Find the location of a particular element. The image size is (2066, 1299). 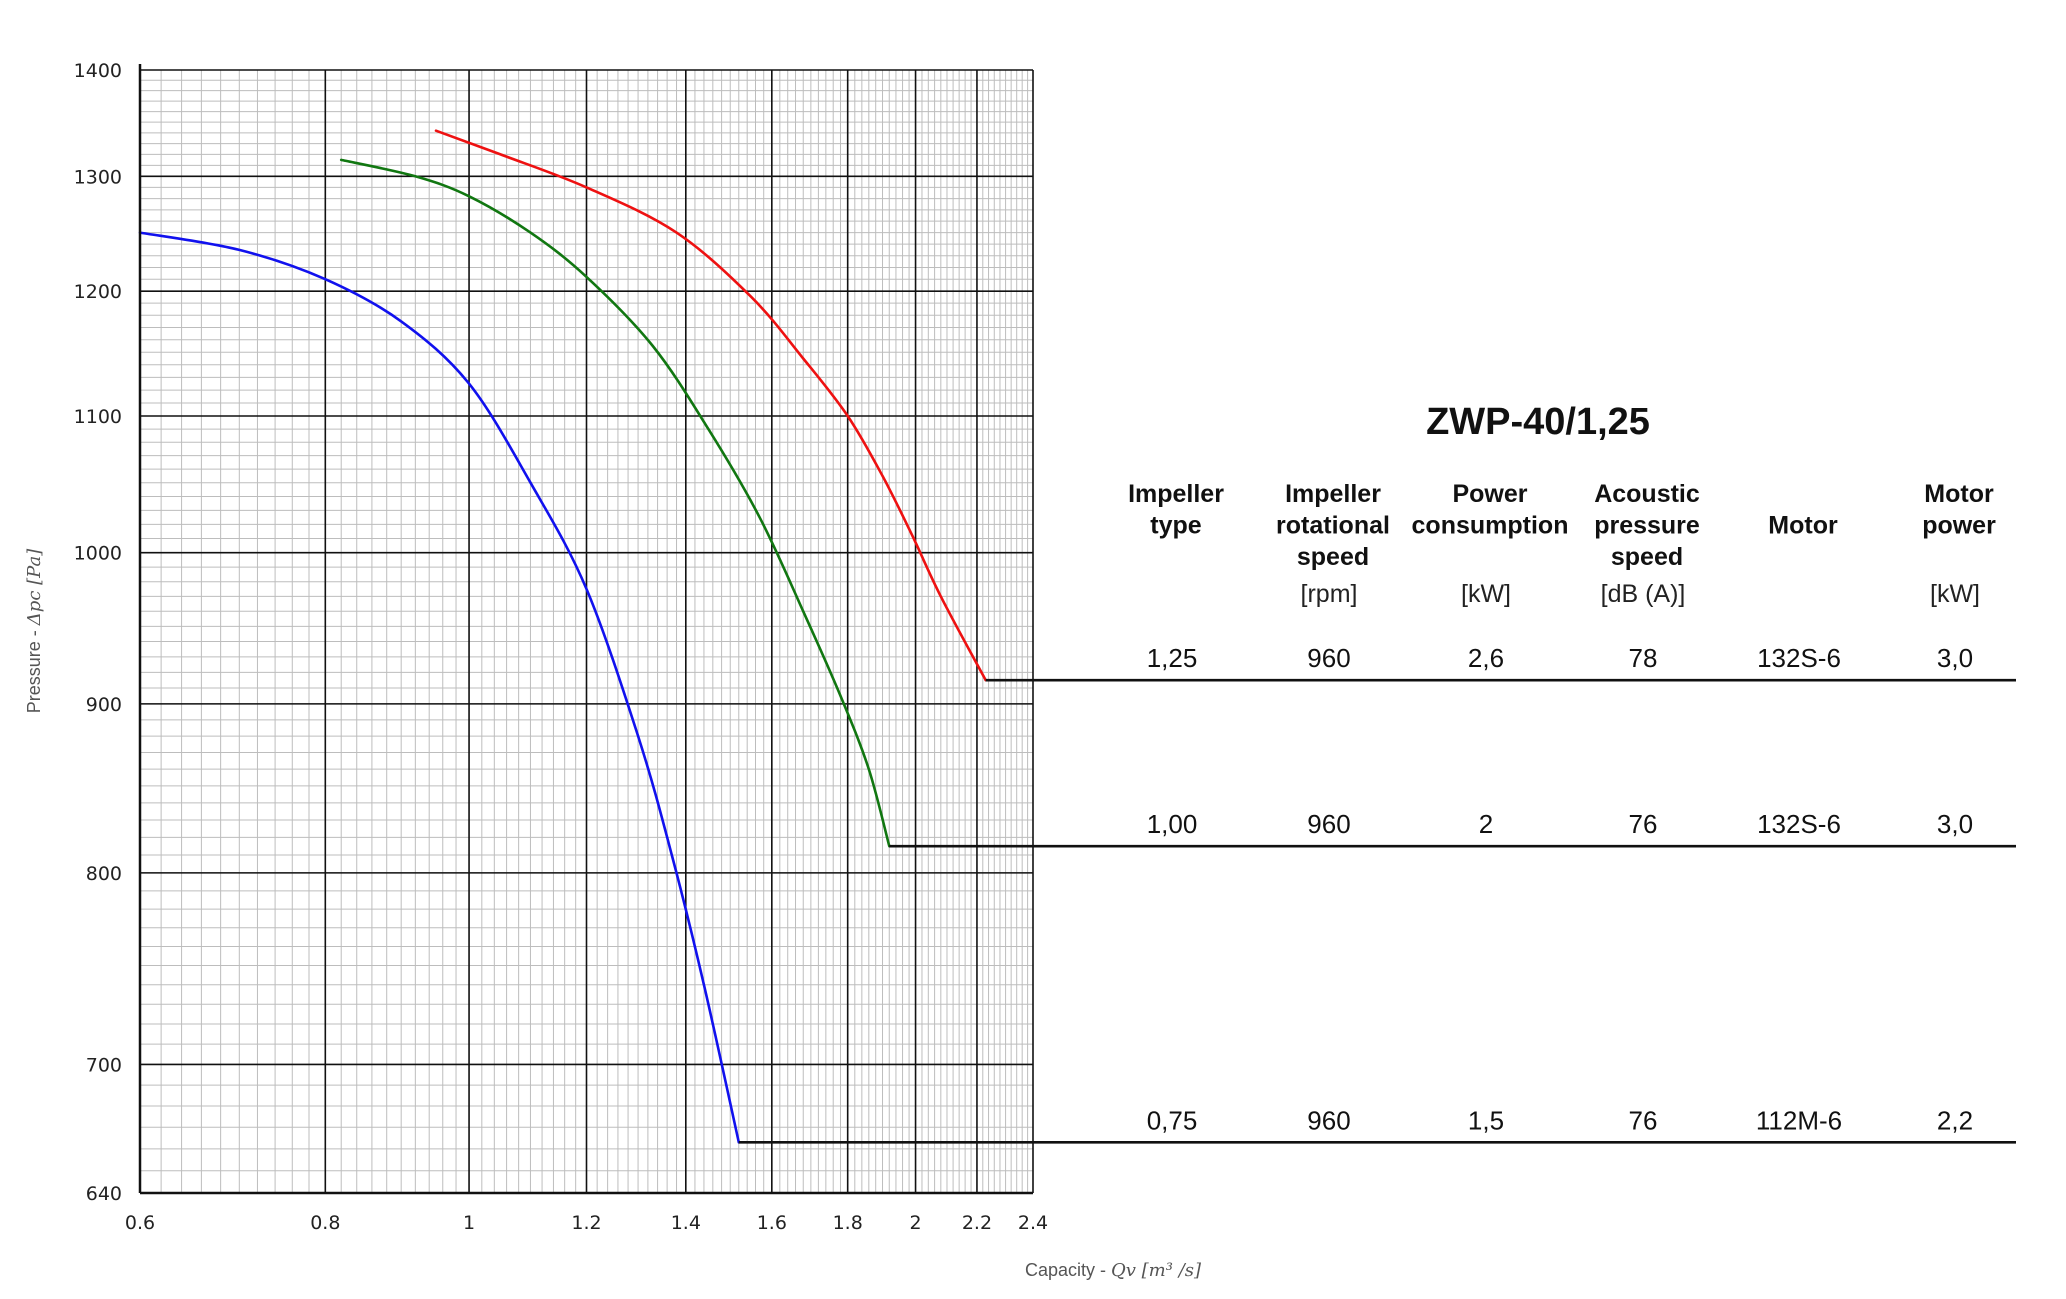

x-tick-label: 2.4 is located at coordinates (1033, 1223).